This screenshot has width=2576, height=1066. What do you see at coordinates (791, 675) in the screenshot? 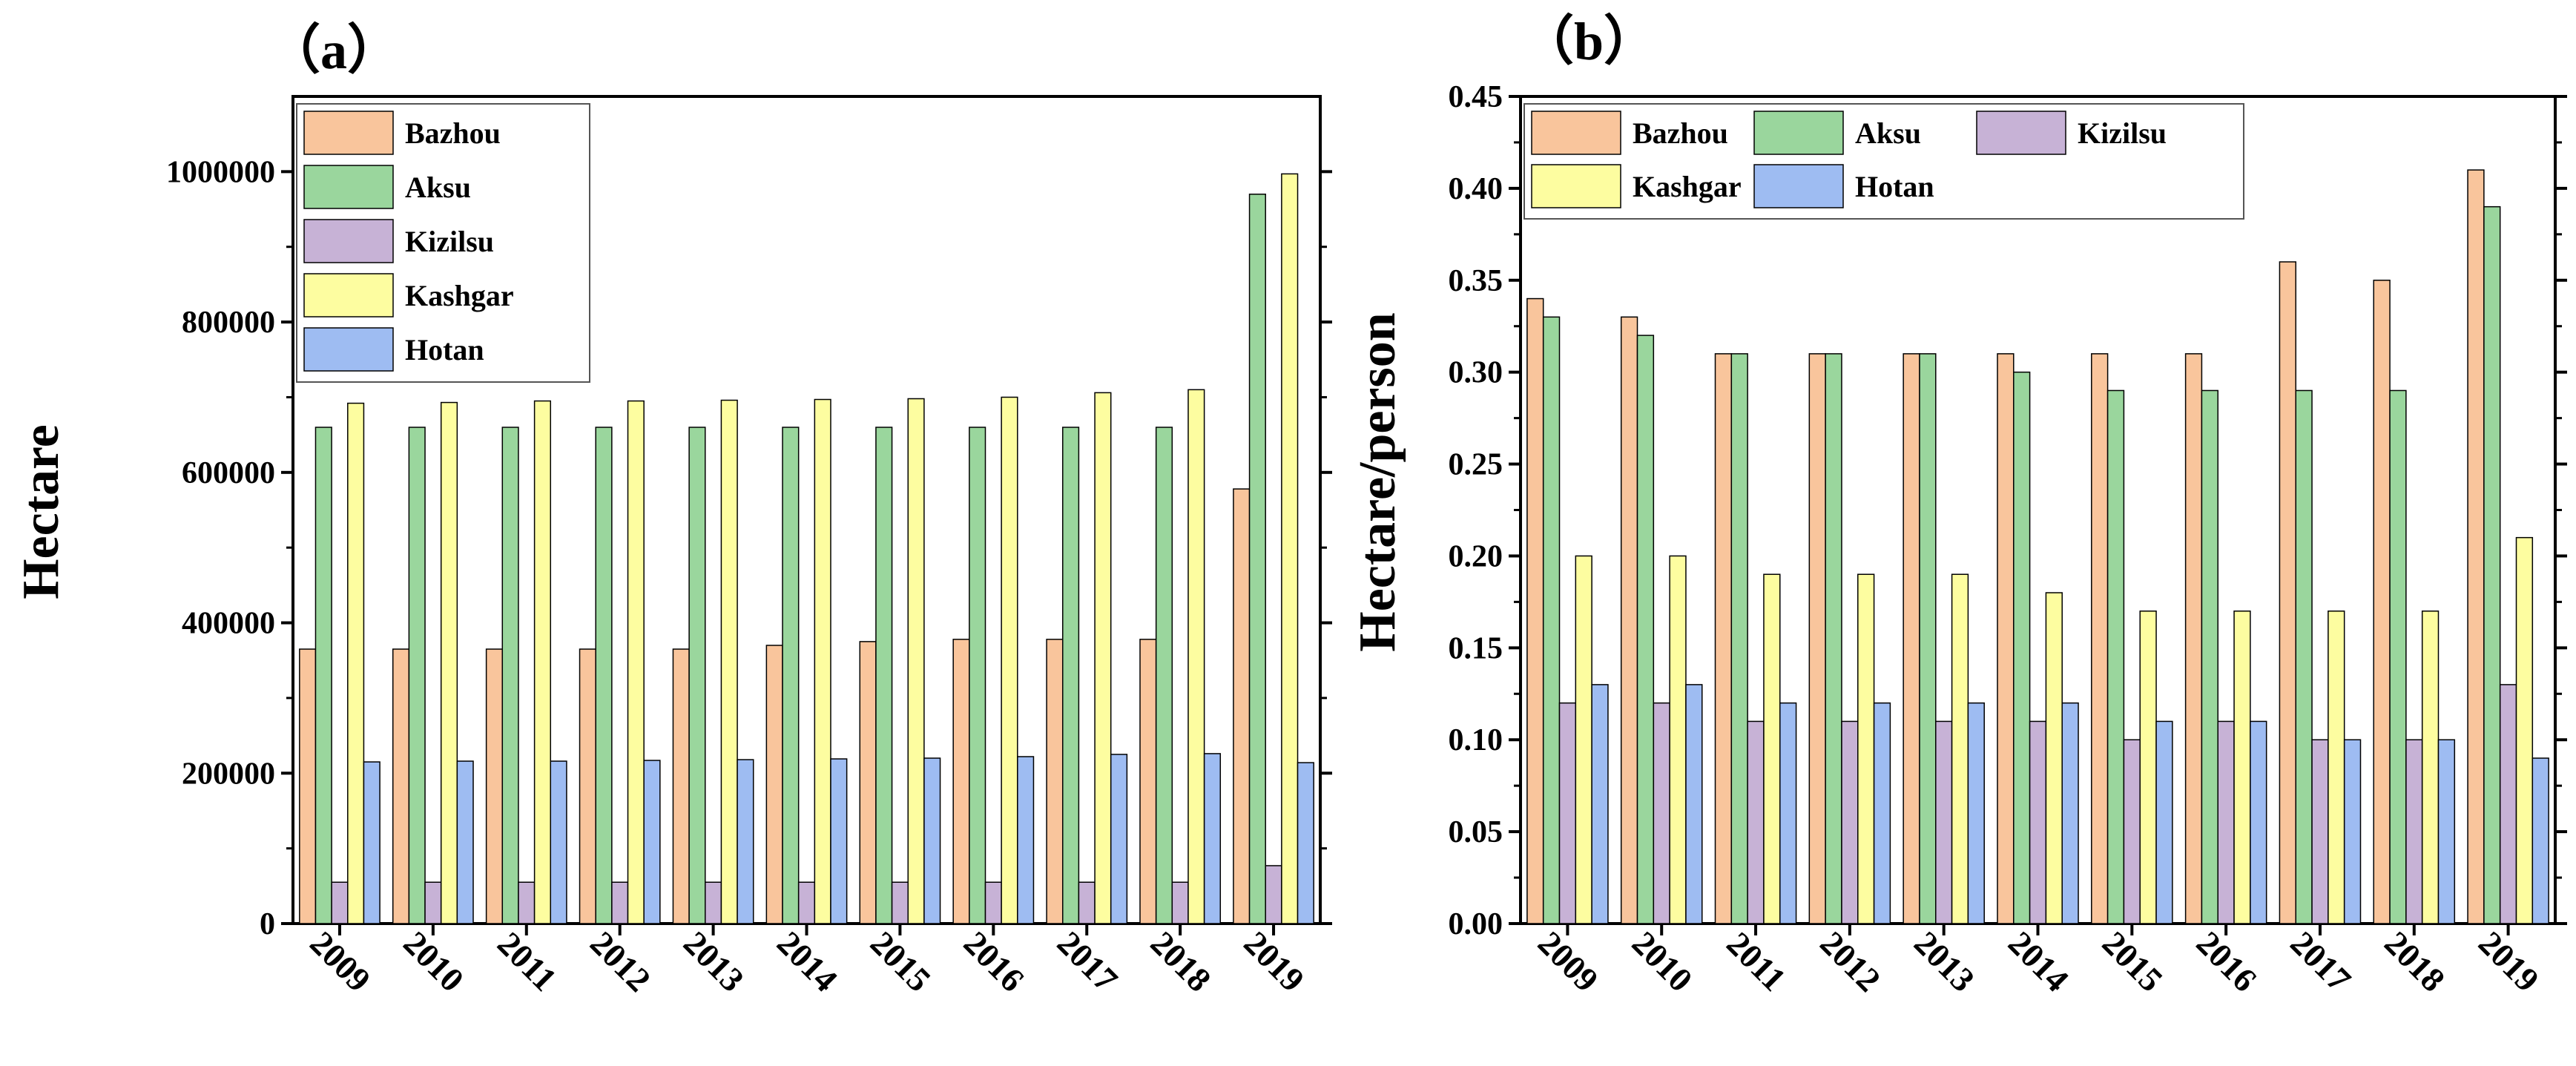
I see `bar-aksu-2014` at bounding box center [791, 675].